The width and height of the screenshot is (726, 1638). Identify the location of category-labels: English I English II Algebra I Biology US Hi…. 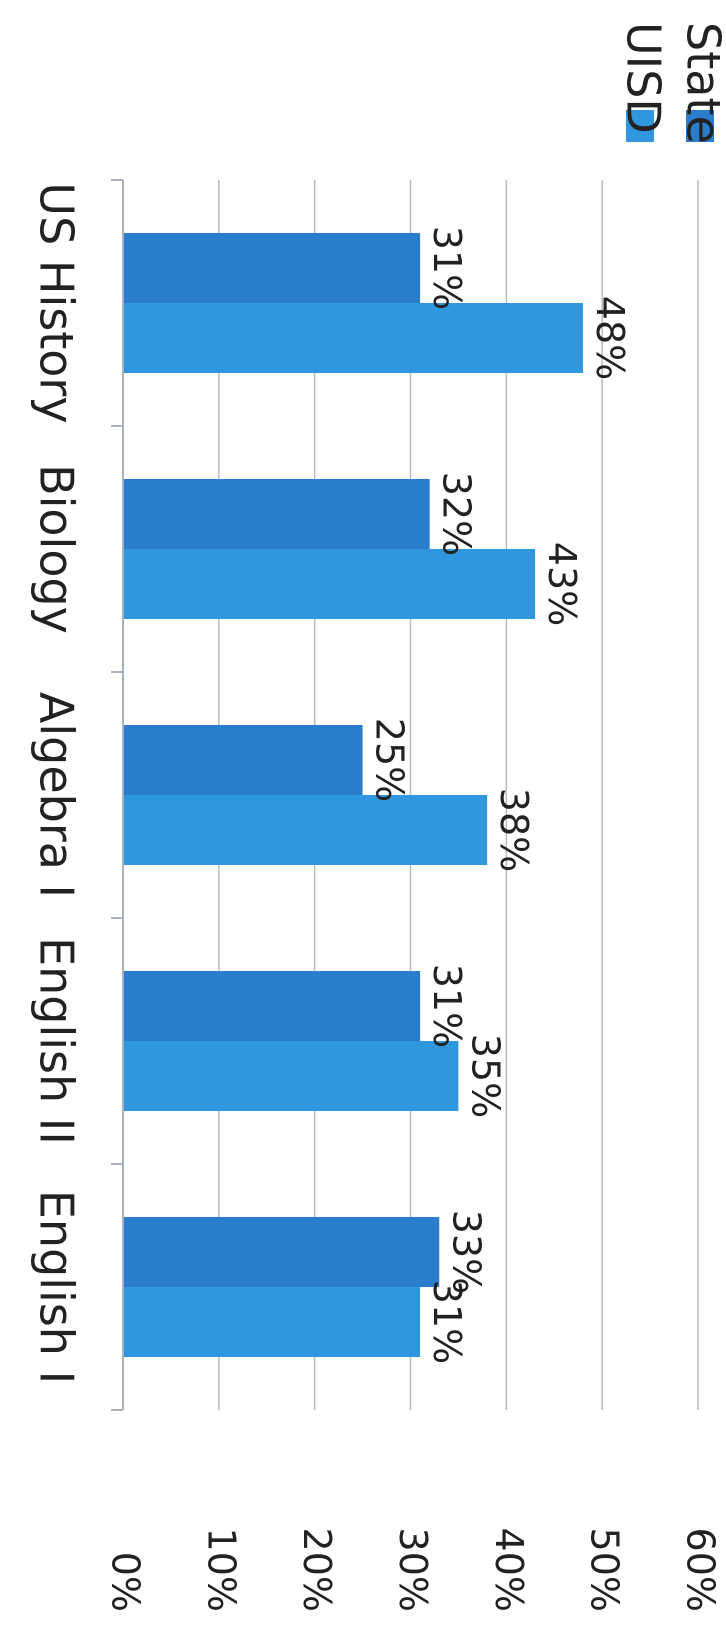
(57, 783).